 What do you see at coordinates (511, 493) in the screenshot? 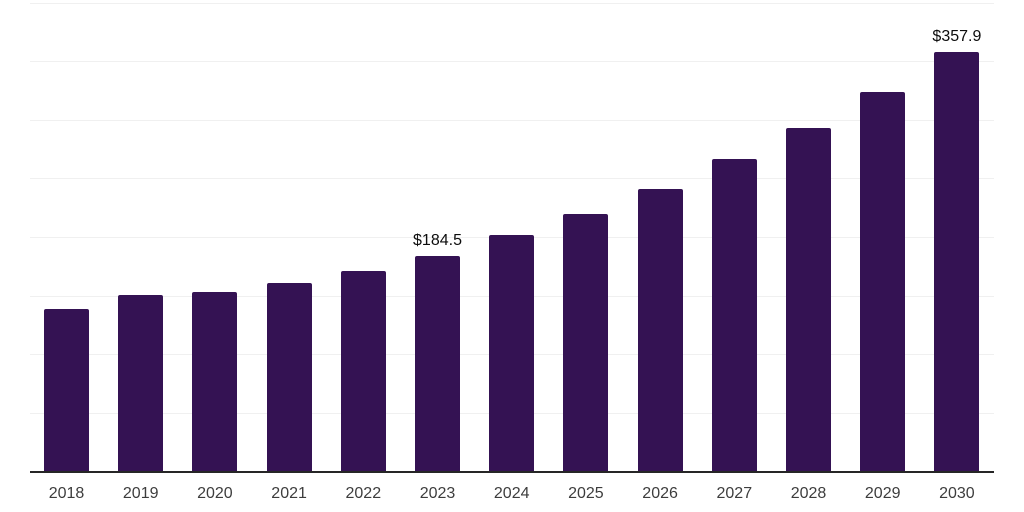
I see `x-tick-label-2024: 2024` at bounding box center [511, 493].